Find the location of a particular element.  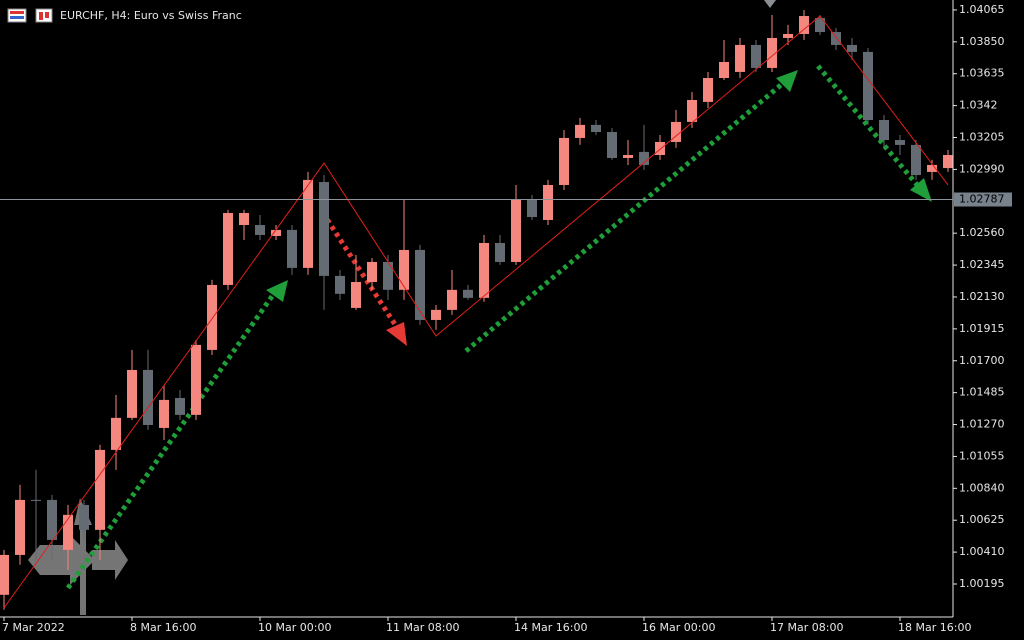

x-tick-label: 8 Mar 16:00 is located at coordinates (163, 627).